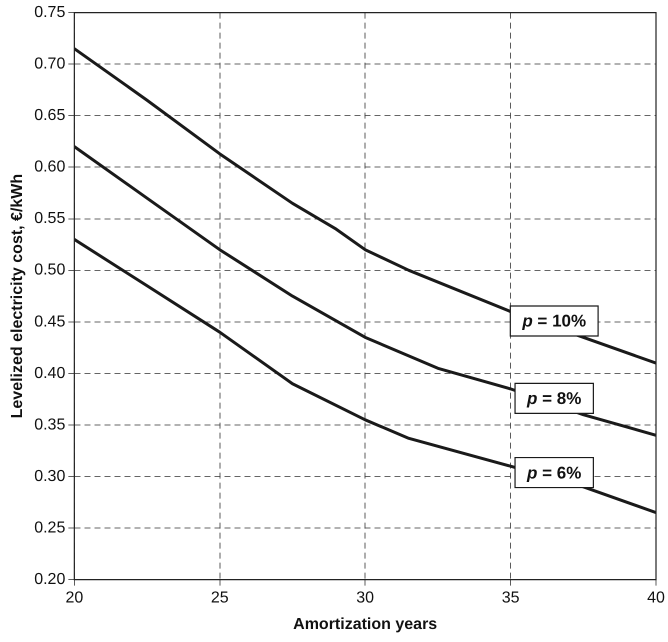 Image resolution: width=668 pixels, height=642 pixels. I want to click on x-tick-label: 30, so click(365, 598).